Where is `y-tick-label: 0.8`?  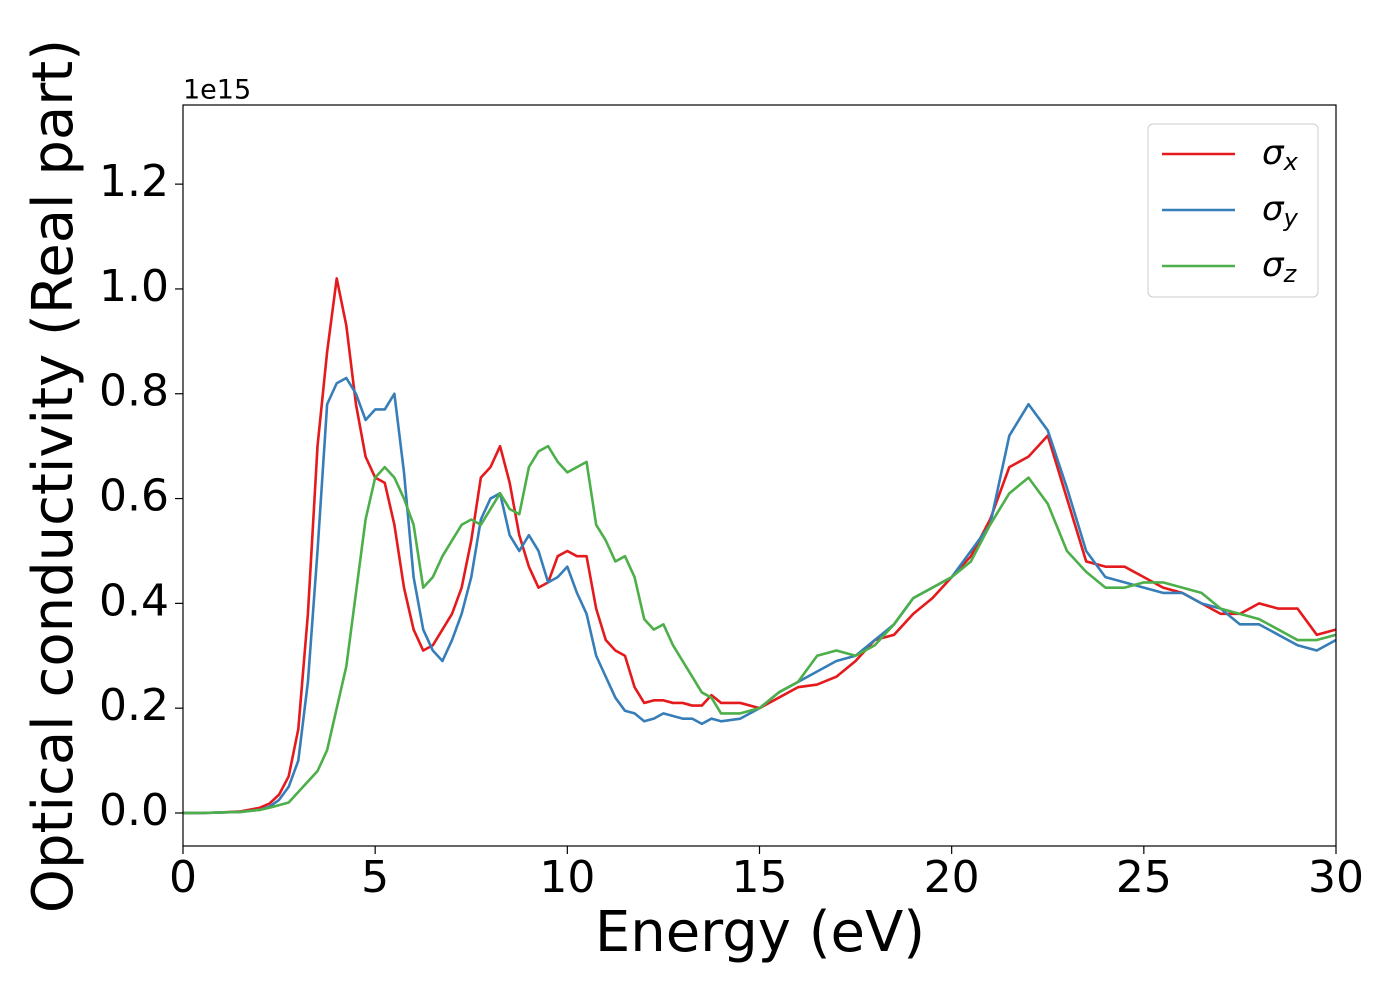
y-tick-label: 0.8 is located at coordinates (134, 391).